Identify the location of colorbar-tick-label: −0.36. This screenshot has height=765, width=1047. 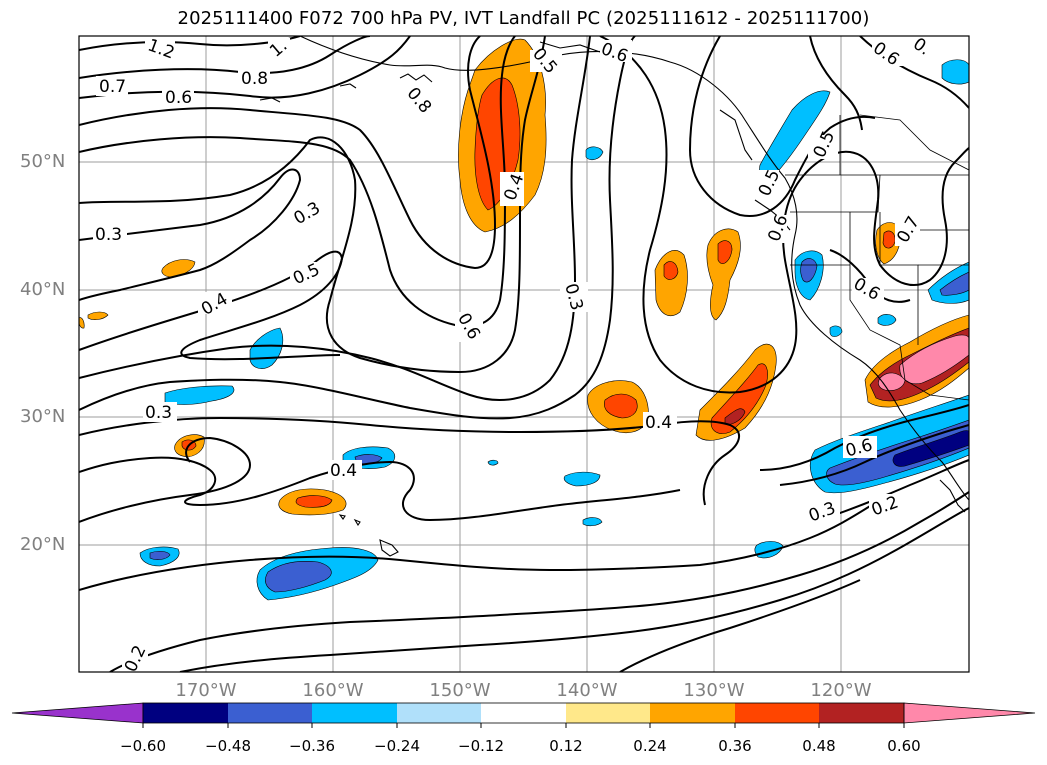
(312, 746).